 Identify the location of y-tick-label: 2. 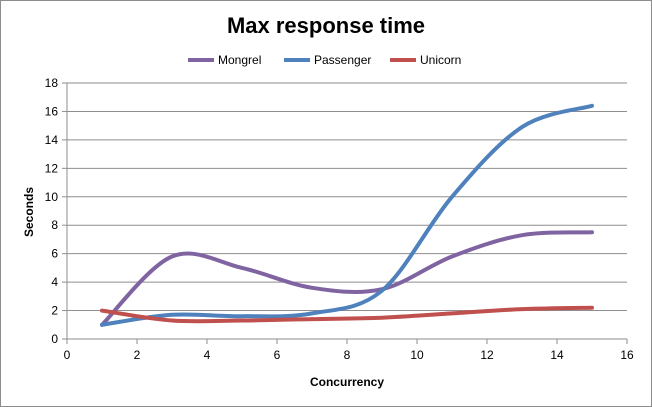
(54, 311).